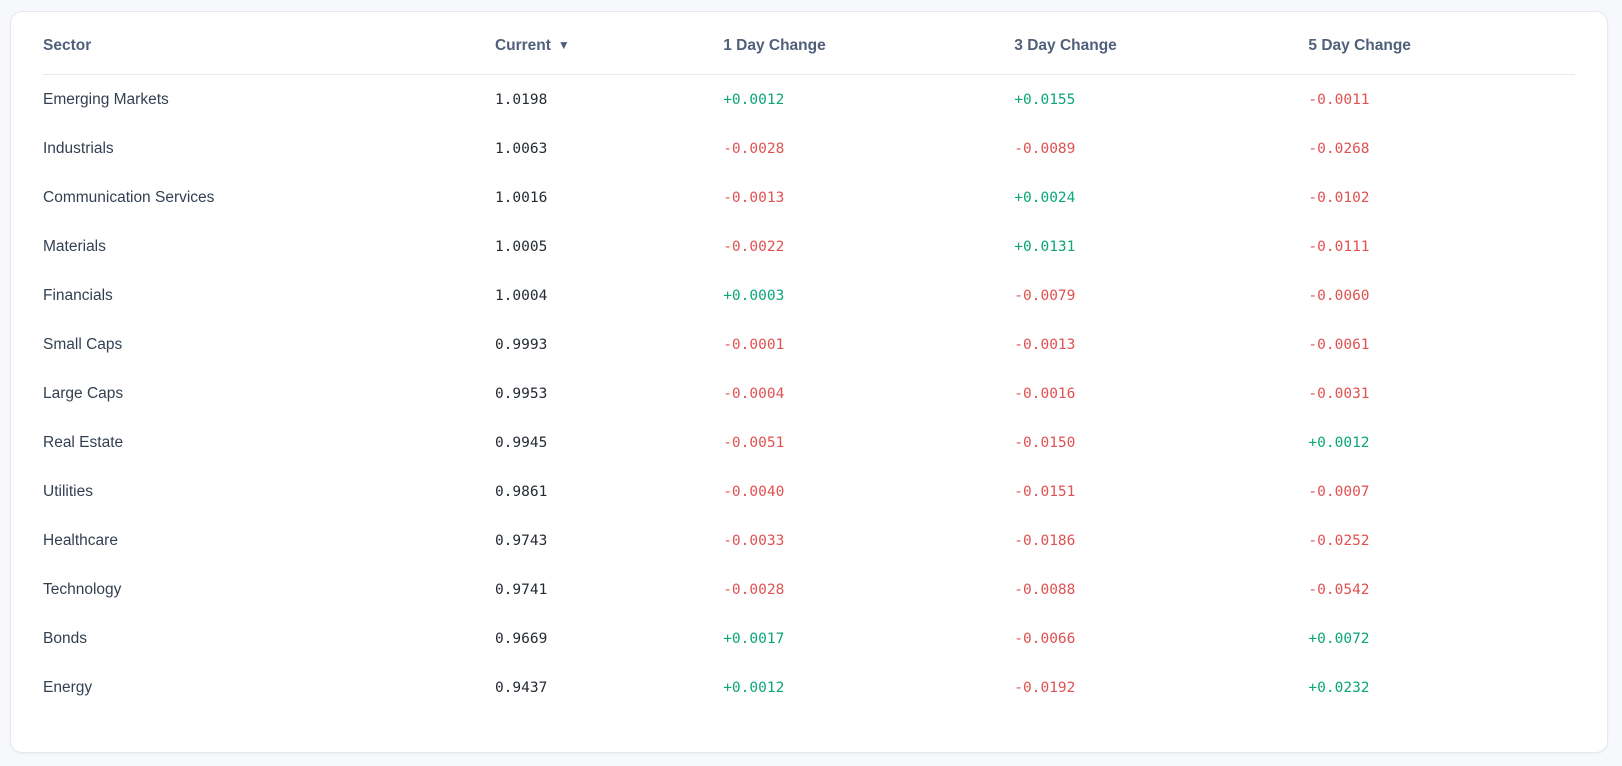 This screenshot has width=1622, height=766. Describe the element at coordinates (521, 638) in the screenshot. I see `current-value-cell: 0.9669` at that location.